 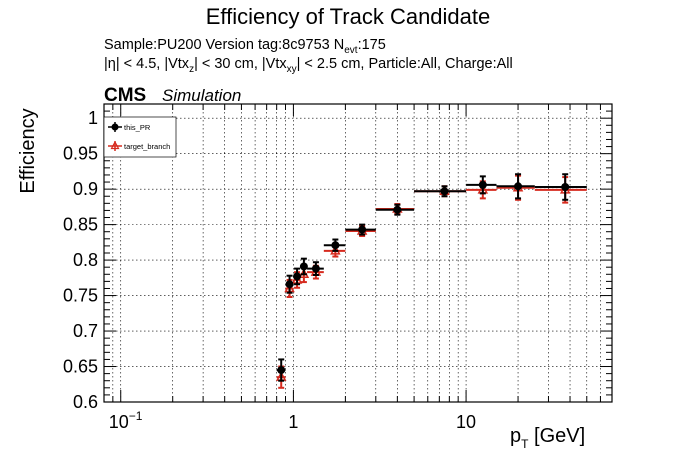 I want to click on info-line-2-part1: |η| < 4.5, |Vtx, so click(x=147, y=64).